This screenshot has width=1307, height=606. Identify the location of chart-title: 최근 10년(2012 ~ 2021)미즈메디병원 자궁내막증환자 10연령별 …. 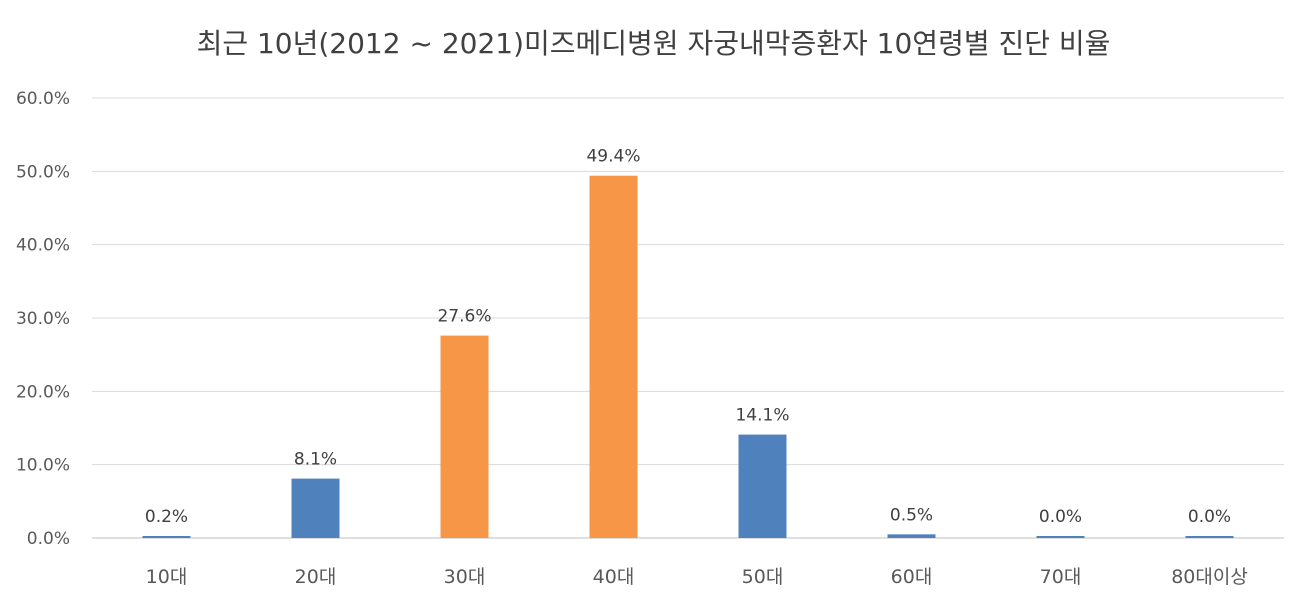
(653, 43).